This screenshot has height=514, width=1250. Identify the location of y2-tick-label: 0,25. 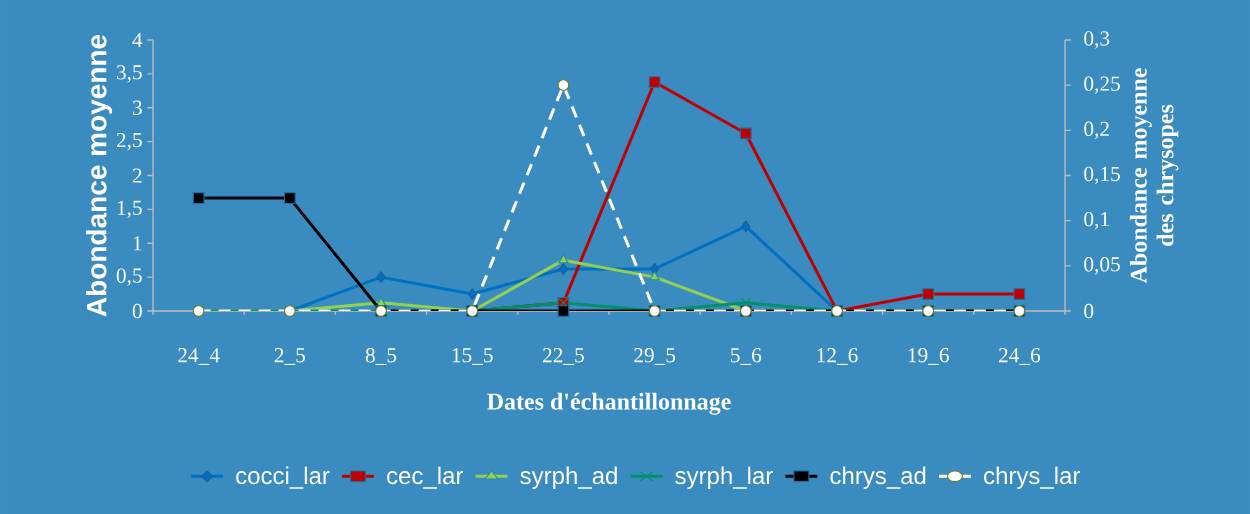
(1102, 85).